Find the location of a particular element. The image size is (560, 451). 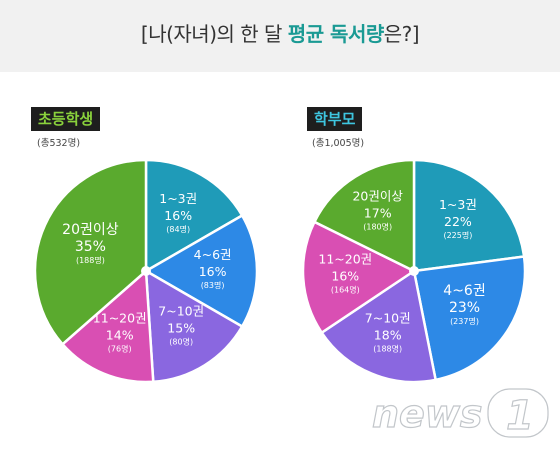

pie-1-slice-4-count: (180명) is located at coordinates (377, 227).